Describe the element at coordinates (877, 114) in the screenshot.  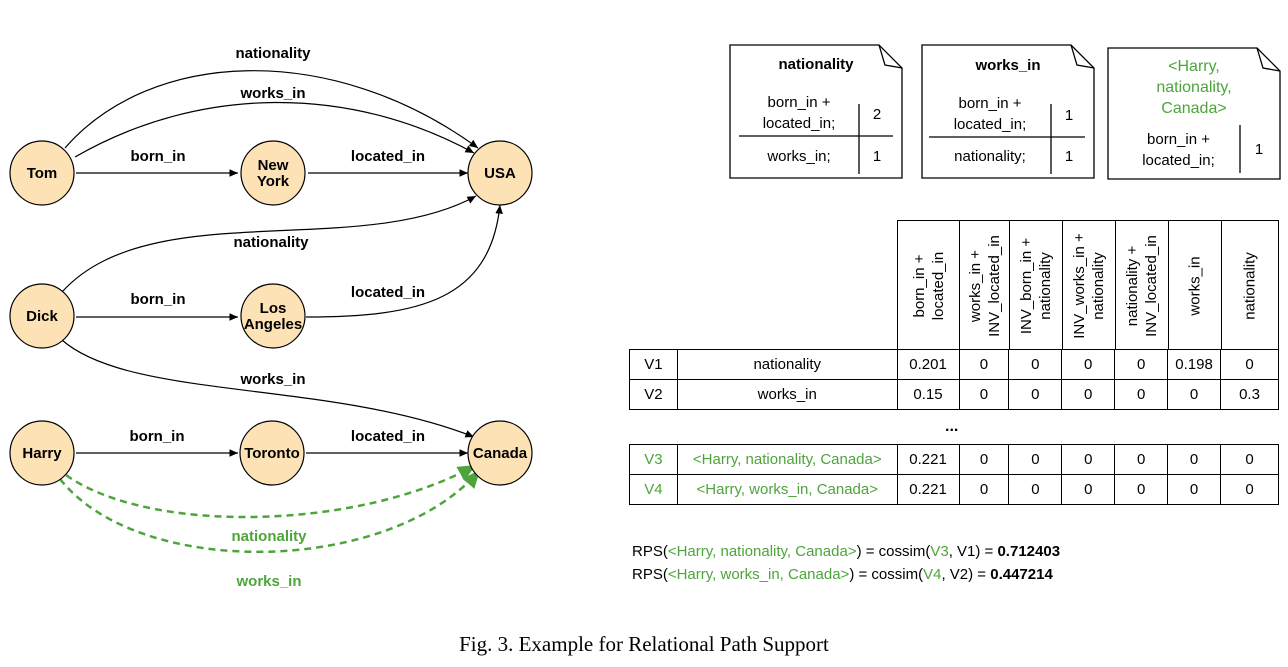
I see `path-doc-count: 2` at that location.